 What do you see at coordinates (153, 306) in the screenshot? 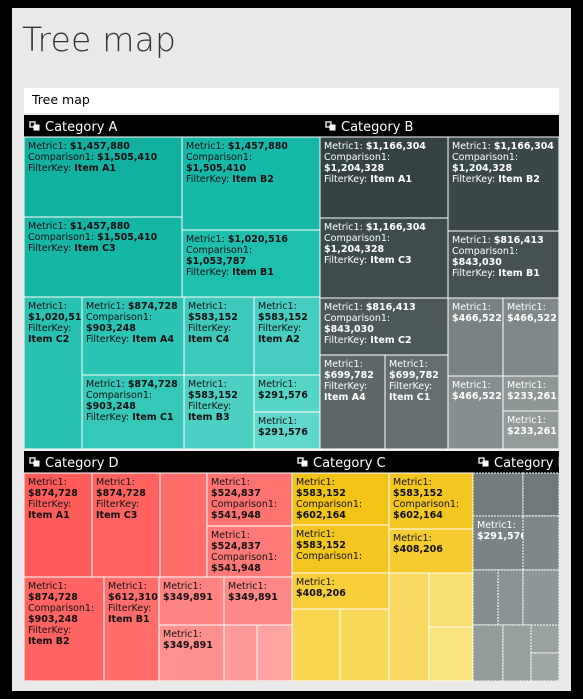
I see `cell-value: $874,728` at bounding box center [153, 306].